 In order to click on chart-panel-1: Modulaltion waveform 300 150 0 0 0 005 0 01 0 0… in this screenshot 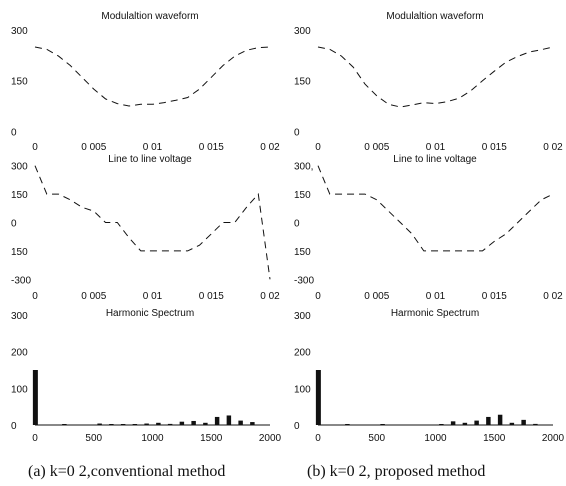, I will do `click(145, 82)`.